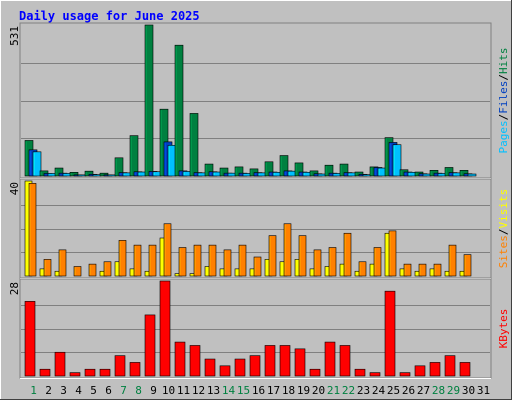 The image size is (512, 400). What do you see at coordinates (33, 390) in the screenshot?
I see `x-tick-label-day-1: 1` at bounding box center [33, 390].